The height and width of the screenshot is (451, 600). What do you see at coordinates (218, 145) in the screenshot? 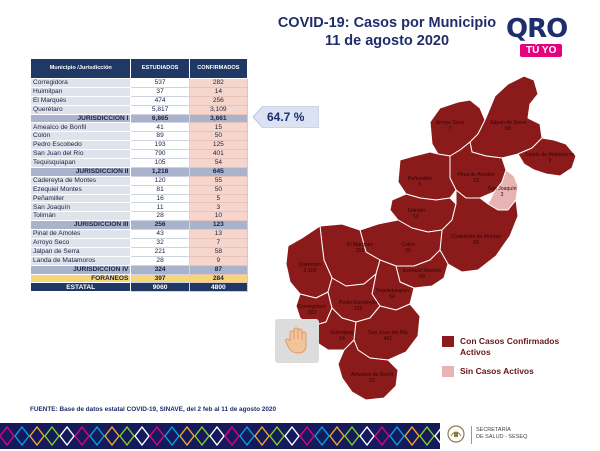
I see `cell-confirmados: 125` at bounding box center [218, 145].